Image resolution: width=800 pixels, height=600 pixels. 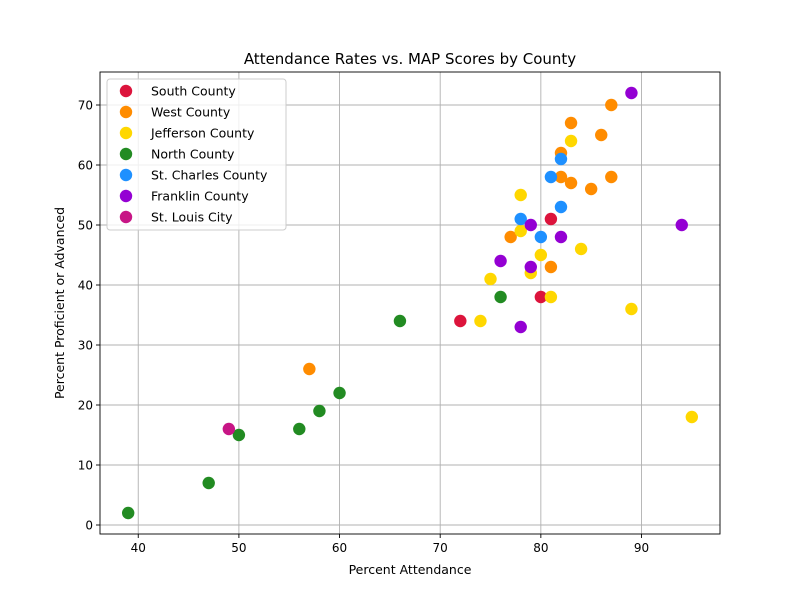 What do you see at coordinates (202, 133) in the screenshot?
I see `legend-label: Jefferson County` at bounding box center [202, 133].